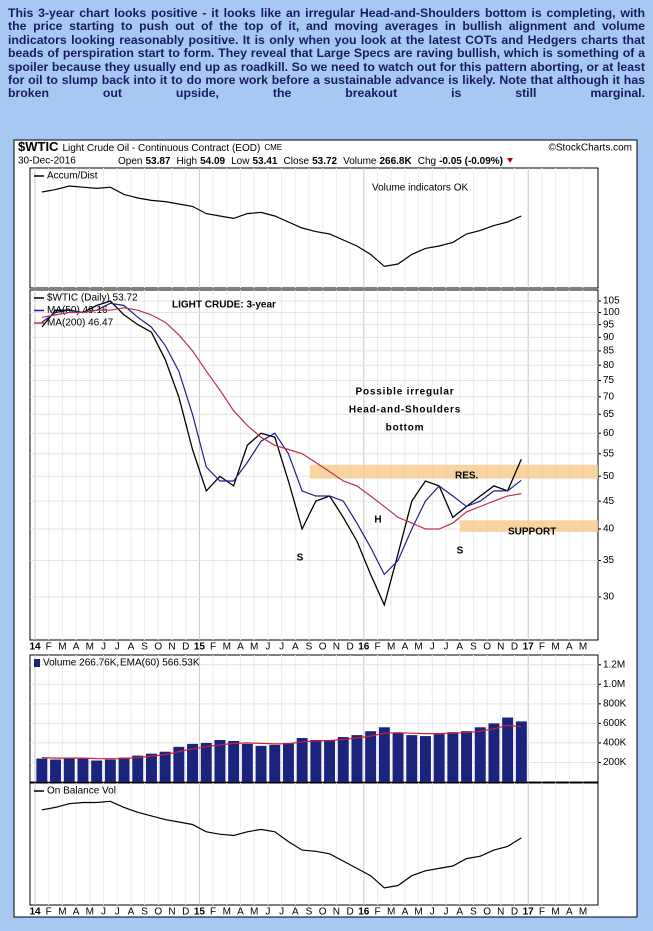  What do you see at coordinates (81, 663) in the screenshot?
I see `legend-label: Volume 266.76K,` at bounding box center [81, 663].